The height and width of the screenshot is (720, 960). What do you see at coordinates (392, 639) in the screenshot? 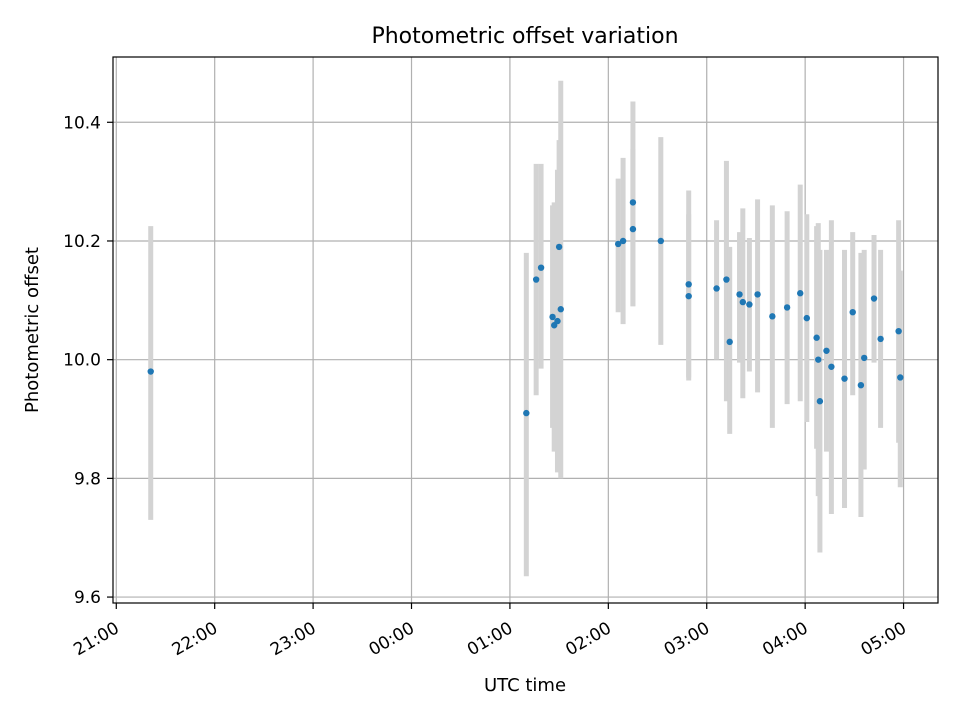
I see `x-tick-label: 00:00` at bounding box center [392, 639].